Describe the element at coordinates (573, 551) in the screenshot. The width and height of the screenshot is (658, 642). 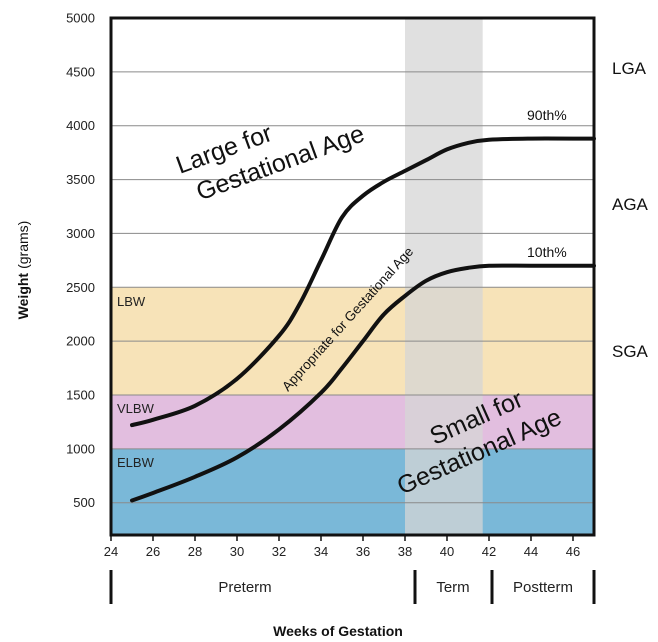
I see `x-tick-label: 46` at that location.